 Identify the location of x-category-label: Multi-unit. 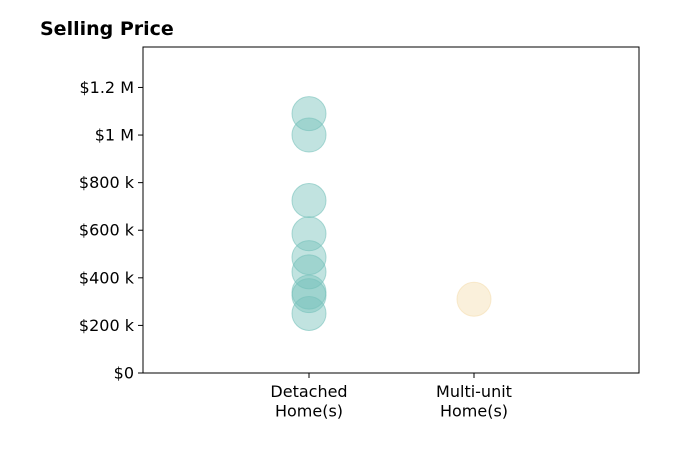
(474, 391).